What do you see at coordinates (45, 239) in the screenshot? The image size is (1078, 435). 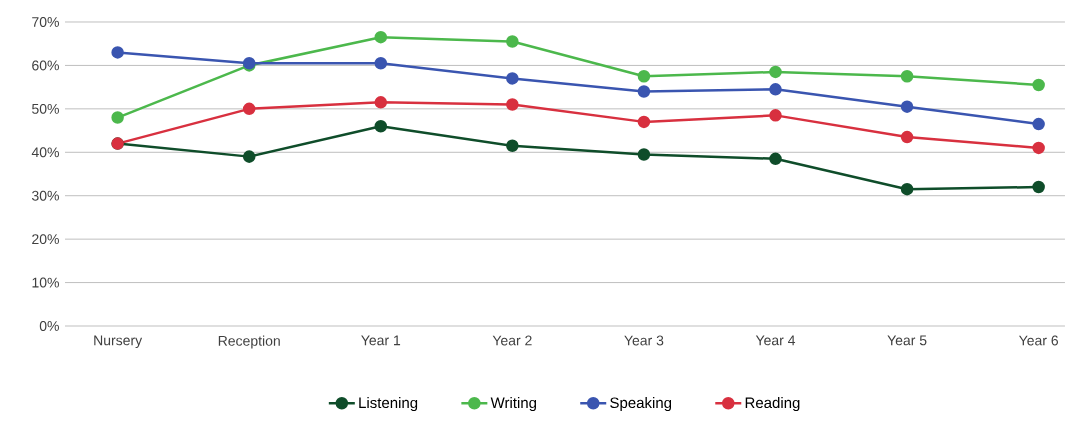 I see `y-tick-label: 20%` at bounding box center [45, 239].